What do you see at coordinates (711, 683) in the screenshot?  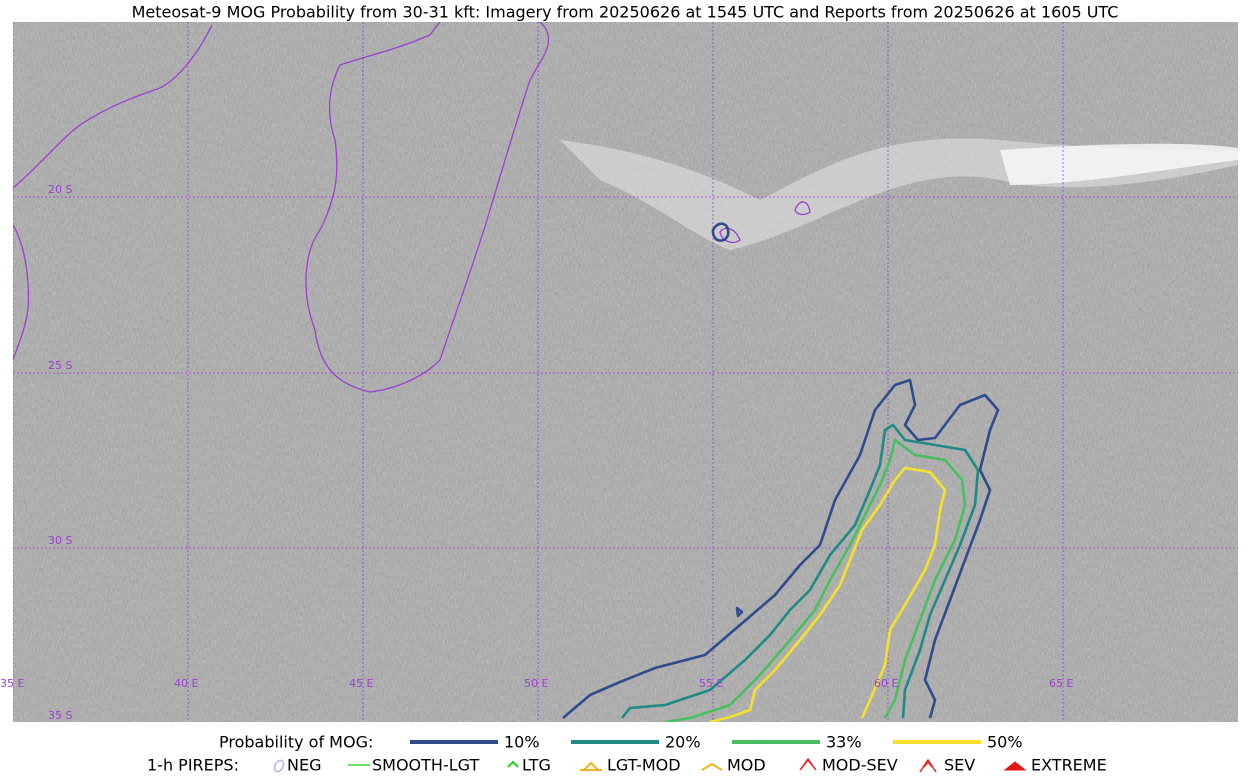 I see `lon-label: 55 E` at bounding box center [711, 683].